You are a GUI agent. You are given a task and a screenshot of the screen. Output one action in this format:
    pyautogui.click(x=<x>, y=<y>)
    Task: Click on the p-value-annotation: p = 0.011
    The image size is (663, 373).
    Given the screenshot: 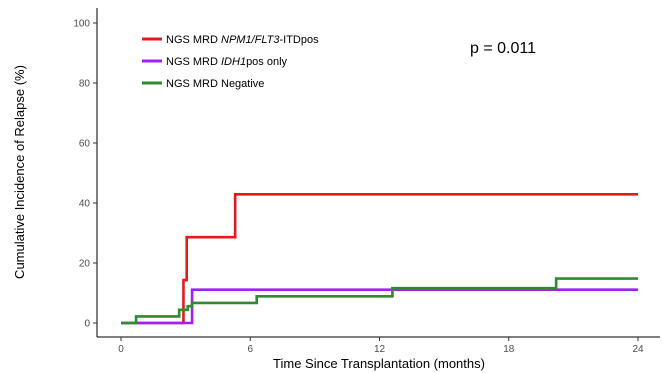 What is the action you would take?
    pyautogui.click(x=503, y=48)
    